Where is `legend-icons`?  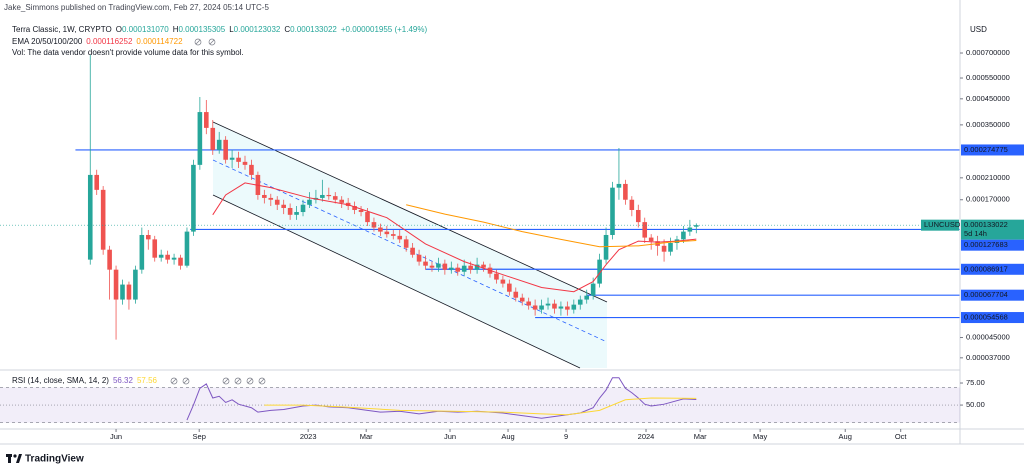
legend-icons is located at coordinates (218, 211).